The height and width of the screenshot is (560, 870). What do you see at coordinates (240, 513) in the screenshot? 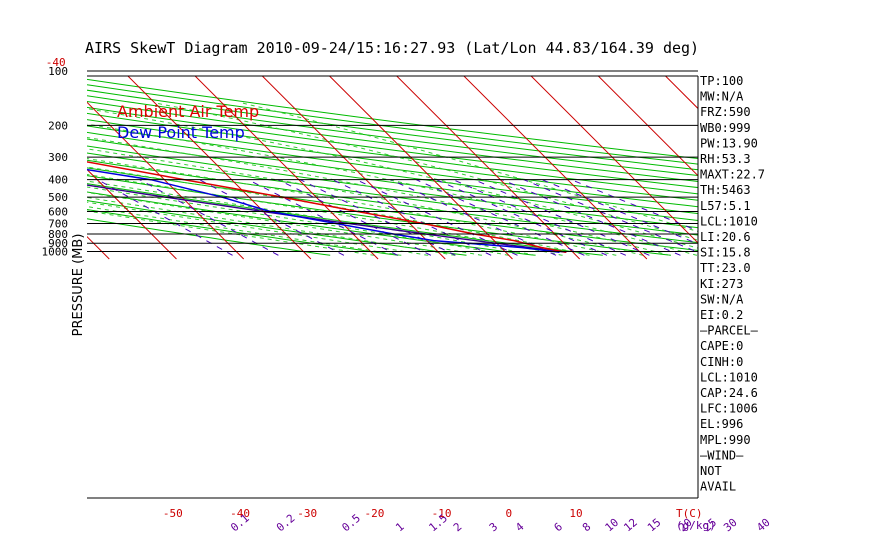
I see `bottom-temp-tick-label: -40` at bounding box center [240, 513].